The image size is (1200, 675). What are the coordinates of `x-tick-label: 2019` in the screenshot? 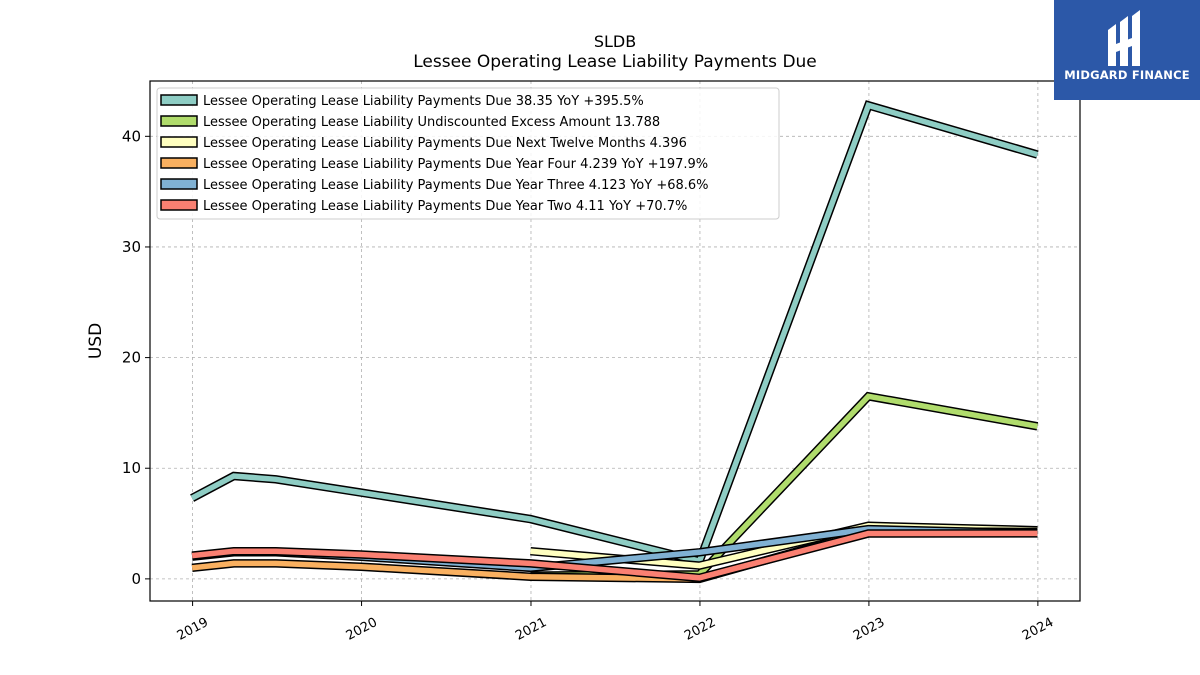 It's located at (193, 629).